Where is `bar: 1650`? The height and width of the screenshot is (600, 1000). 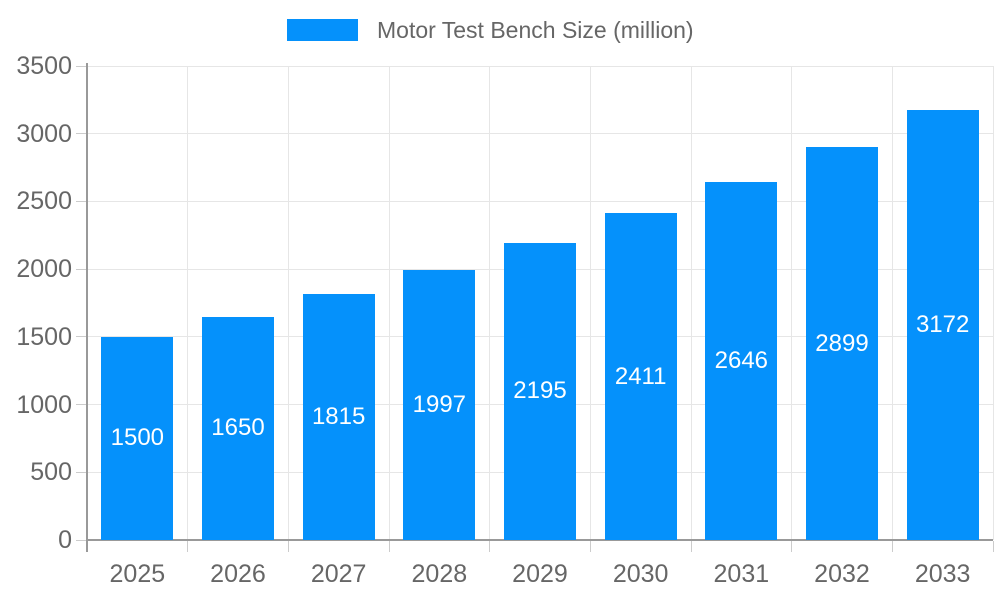 bar: 1650 is located at coordinates (238, 428).